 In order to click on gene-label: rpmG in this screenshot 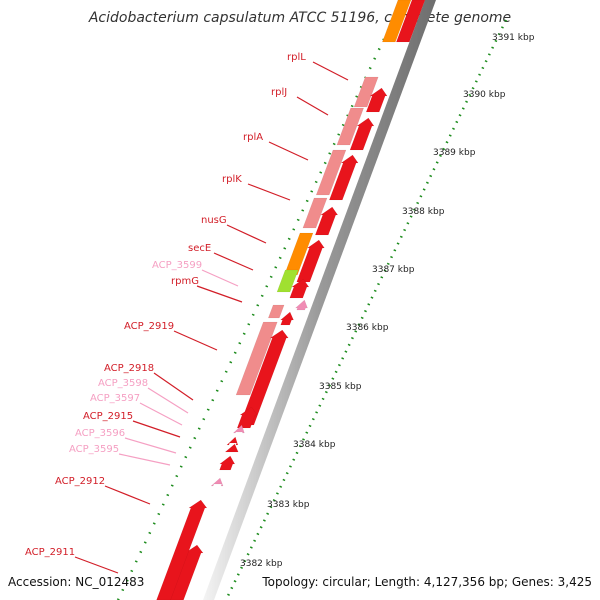, I will do `click(185, 281)`.